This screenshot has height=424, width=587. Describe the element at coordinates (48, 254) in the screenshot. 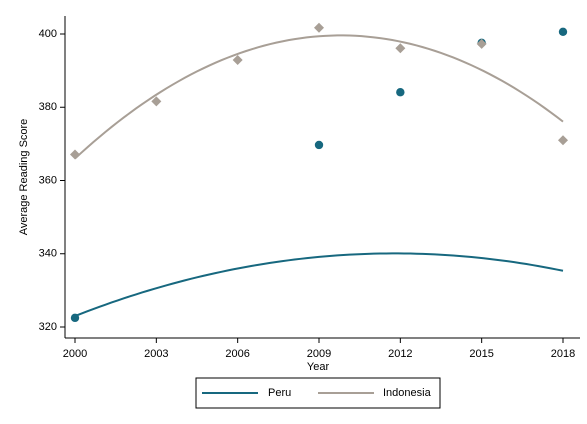

I see `y-tick-label: 340` at that location.